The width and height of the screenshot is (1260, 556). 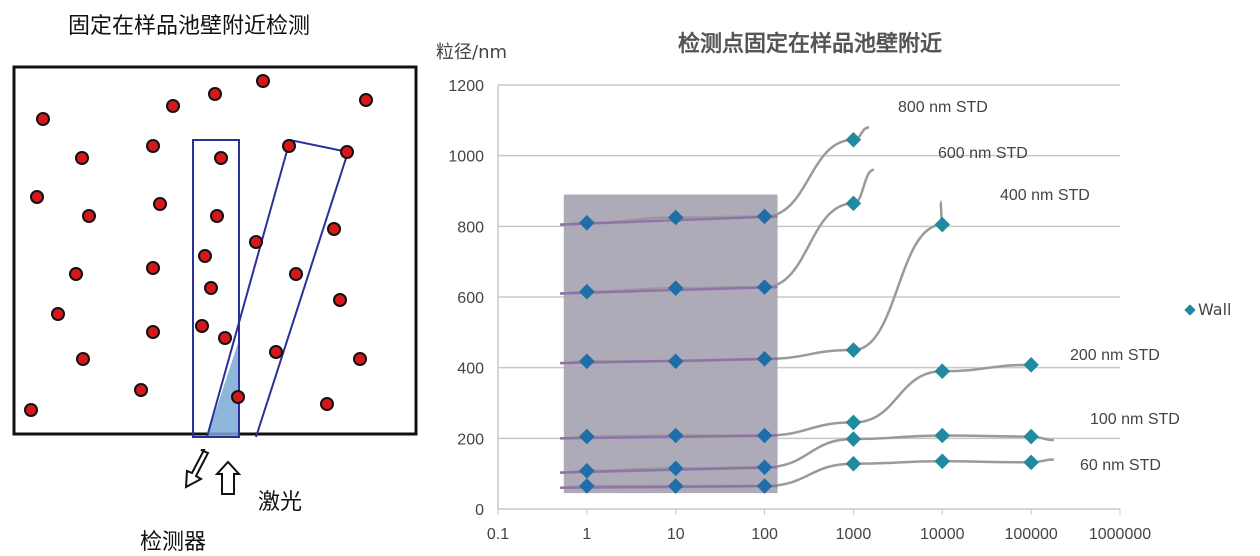 I want to click on svg-text: 0.1, so click(x=498, y=534).